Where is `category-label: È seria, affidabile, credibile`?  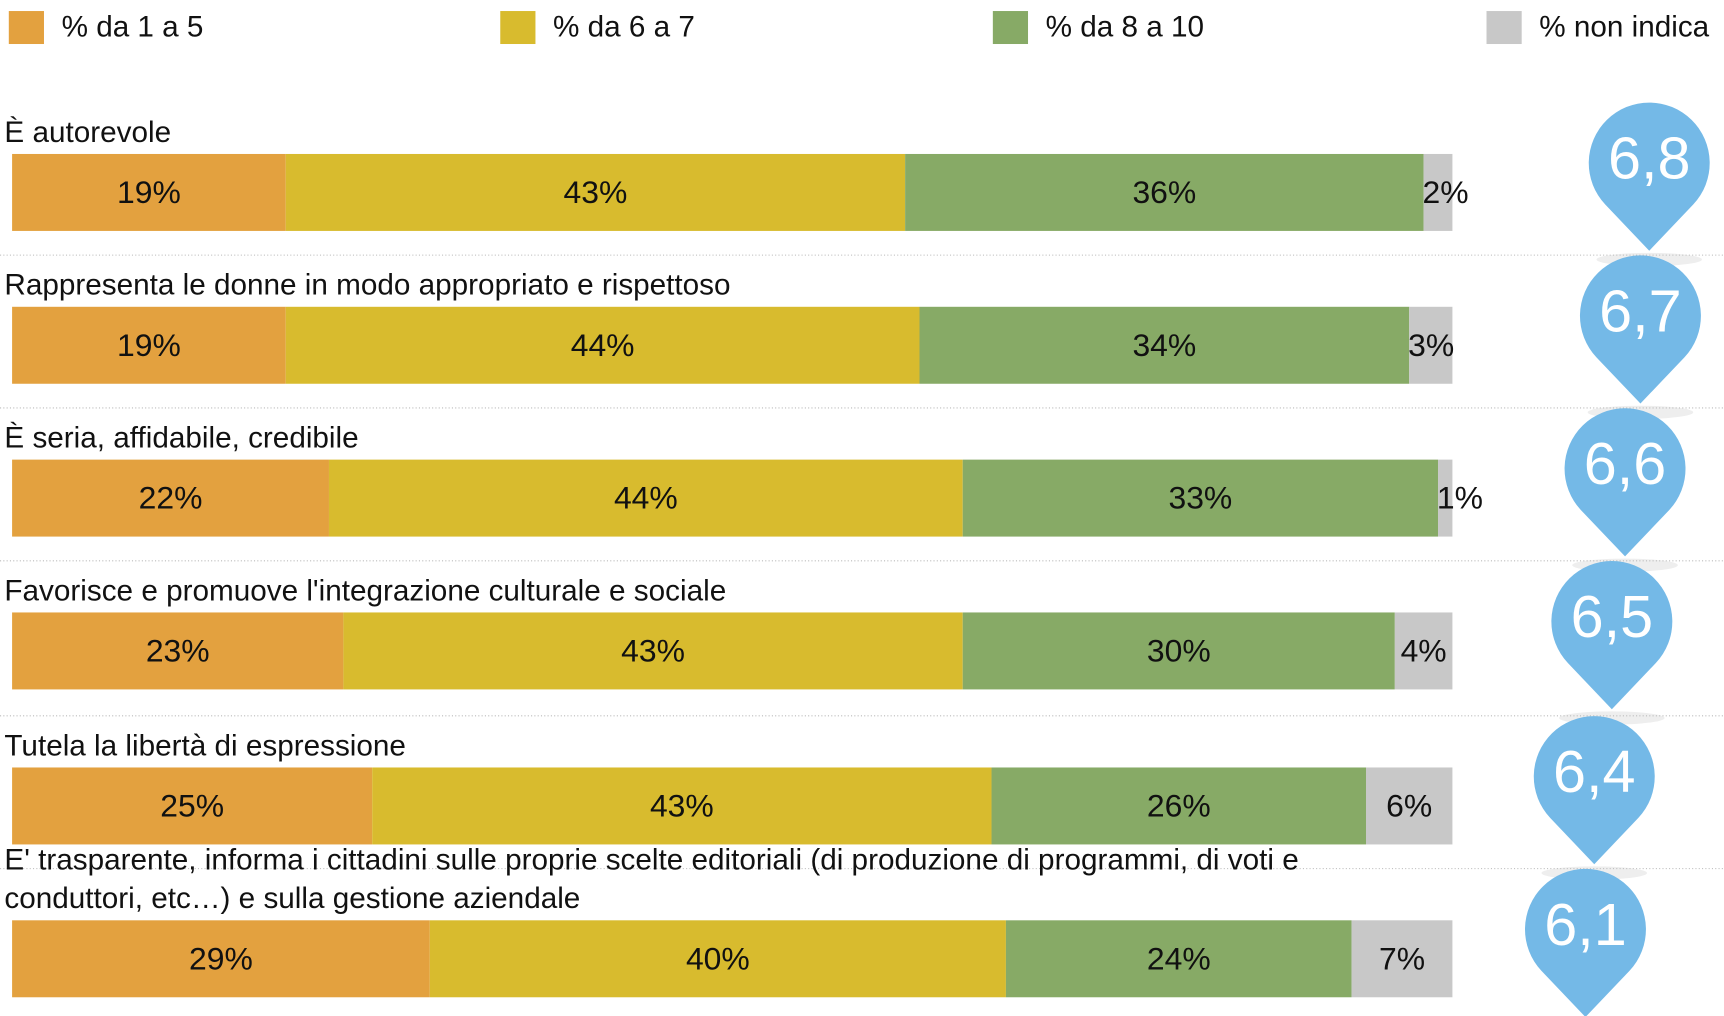
category-label: È seria, affidabile, credibile is located at coordinates (181, 438).